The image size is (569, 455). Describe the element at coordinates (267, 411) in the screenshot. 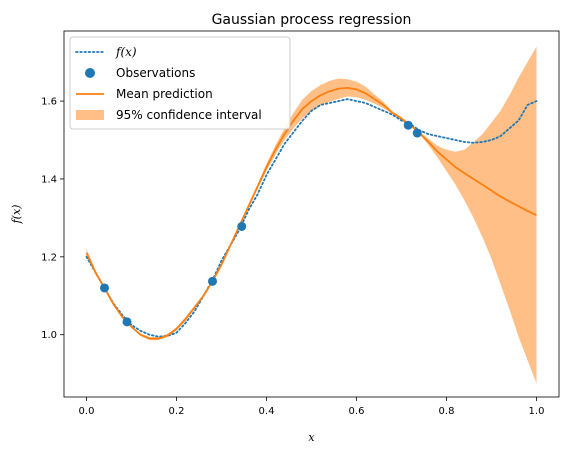

I see `x-tick-label: 0.4` at that location.